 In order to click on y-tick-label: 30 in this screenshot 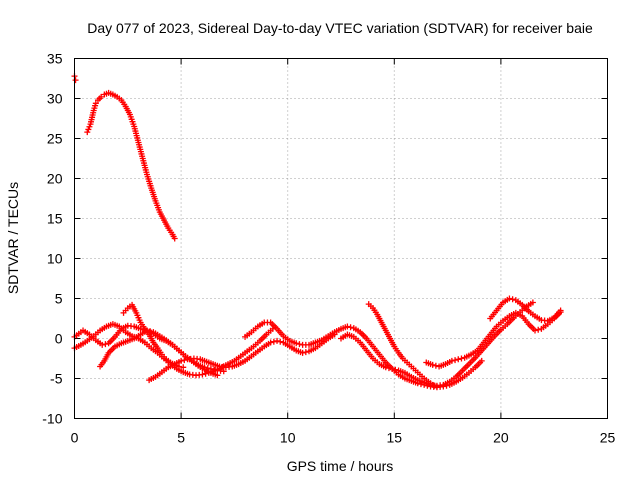, I will do `click(55, 99)`.